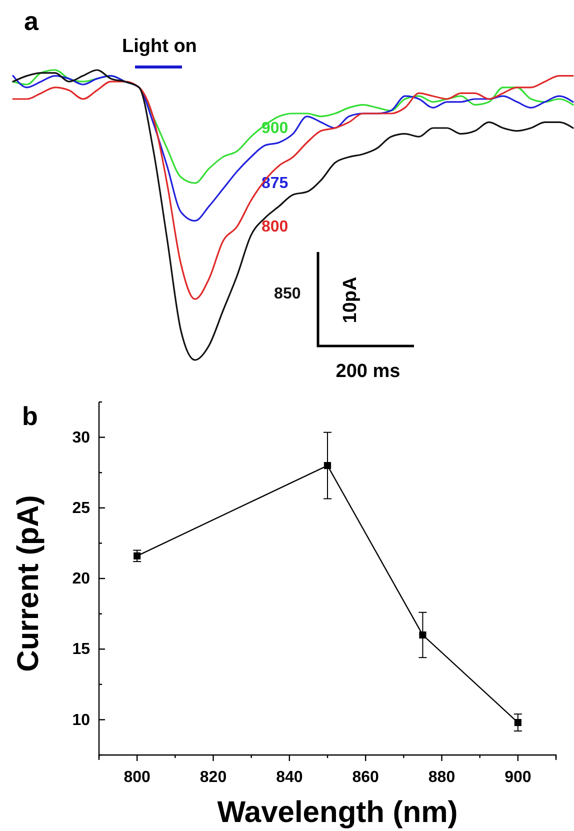 Image resolution: width=574 pixels, height=831 pixels. Describe the element at coordinates (274, 128) in the screenshot. I see `series-label: 900` at that location.